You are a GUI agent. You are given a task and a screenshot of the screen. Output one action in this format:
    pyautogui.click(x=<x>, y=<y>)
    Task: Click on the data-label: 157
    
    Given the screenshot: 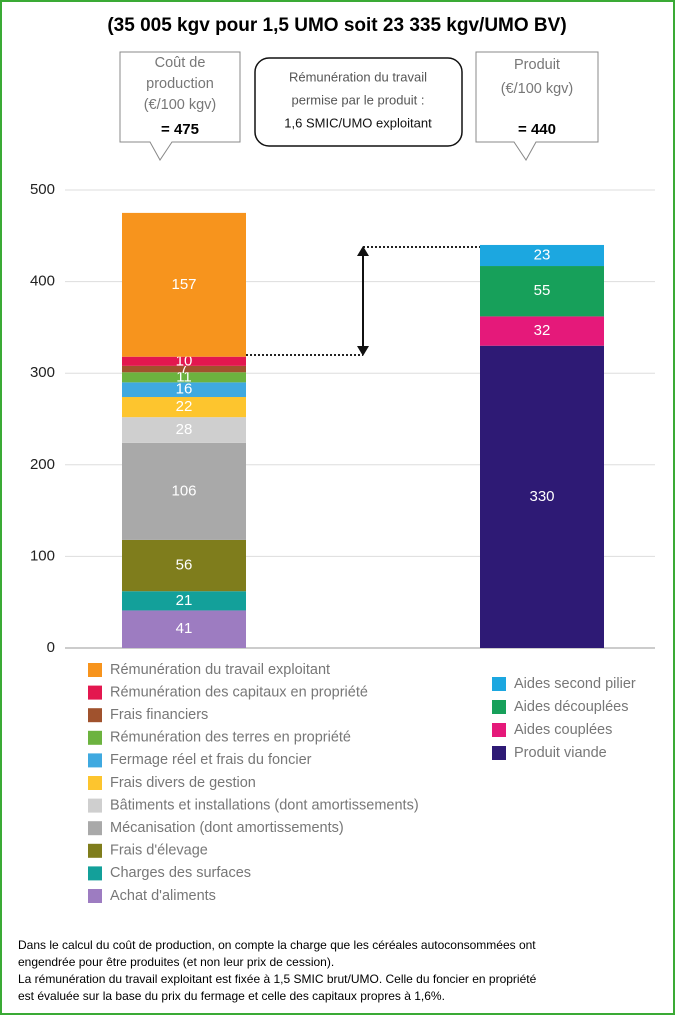 What is the action you would take?
    pyautogui.click(x=183, y=284)
    